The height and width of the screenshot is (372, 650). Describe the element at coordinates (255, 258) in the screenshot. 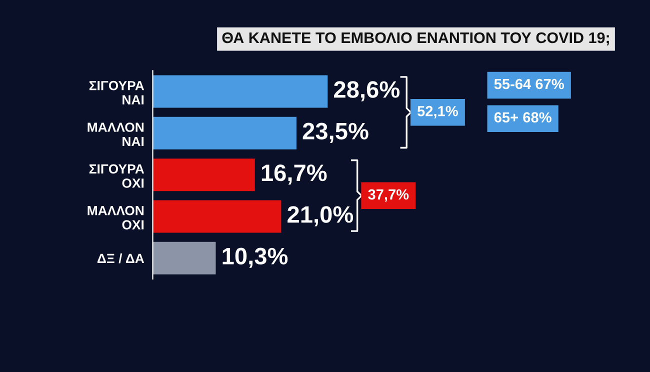

I see `data-label: 10,3%` at that location.